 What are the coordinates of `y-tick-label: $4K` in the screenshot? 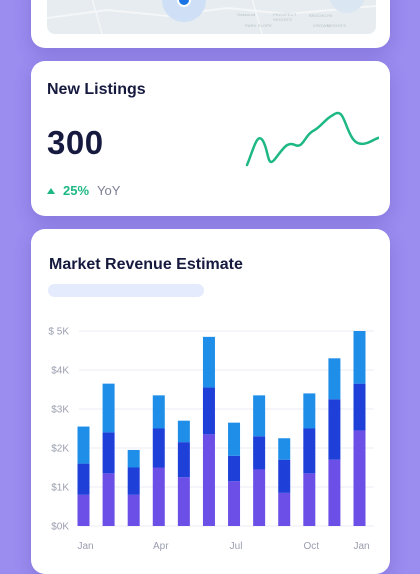 It's located at (60, 371).